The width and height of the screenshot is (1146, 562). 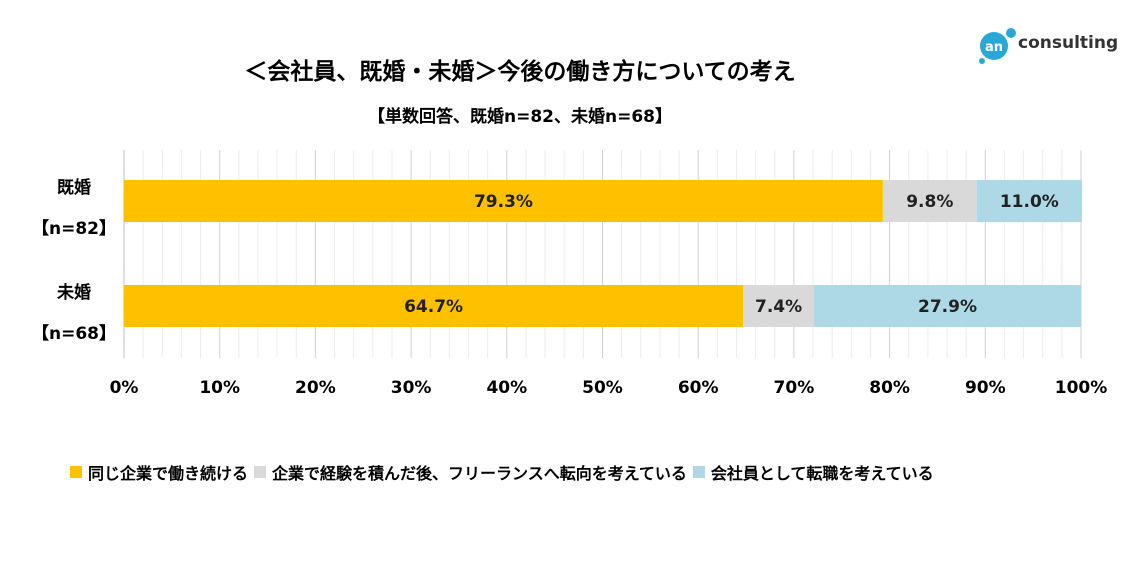 What do you see at coordinates (168, 473) in the screenshot?
I see `legend-label: 同じ企業で働き続ける` at bounding box center [168, 473].